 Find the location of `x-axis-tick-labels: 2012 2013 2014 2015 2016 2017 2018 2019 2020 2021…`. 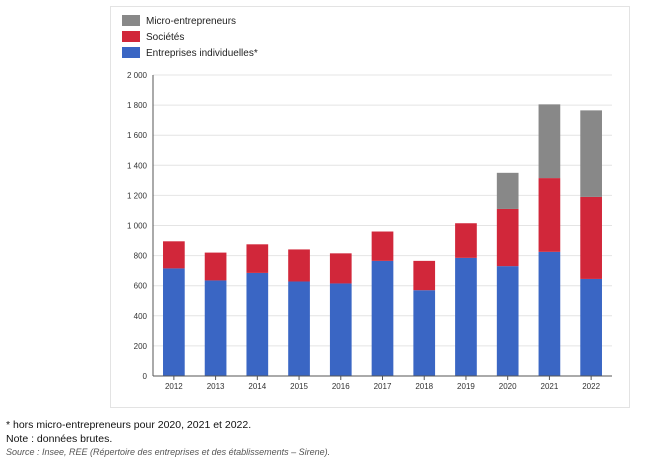

x-axis-tick-labels: 2012 2013 2014 2015 2016 2017 2018 2019 2020 2021… is located at coordinates (383, 383).